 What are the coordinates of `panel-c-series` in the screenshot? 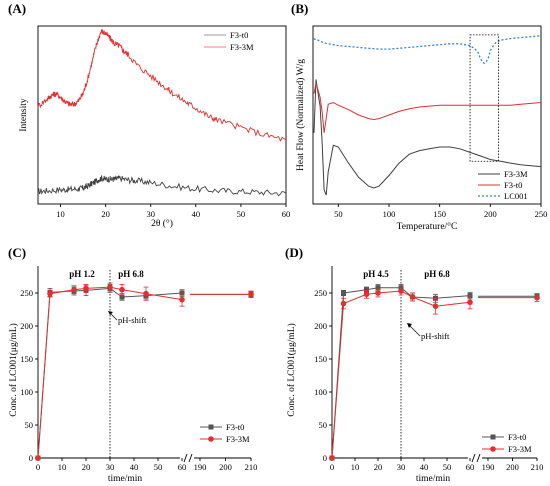 It's located at (144, 371).